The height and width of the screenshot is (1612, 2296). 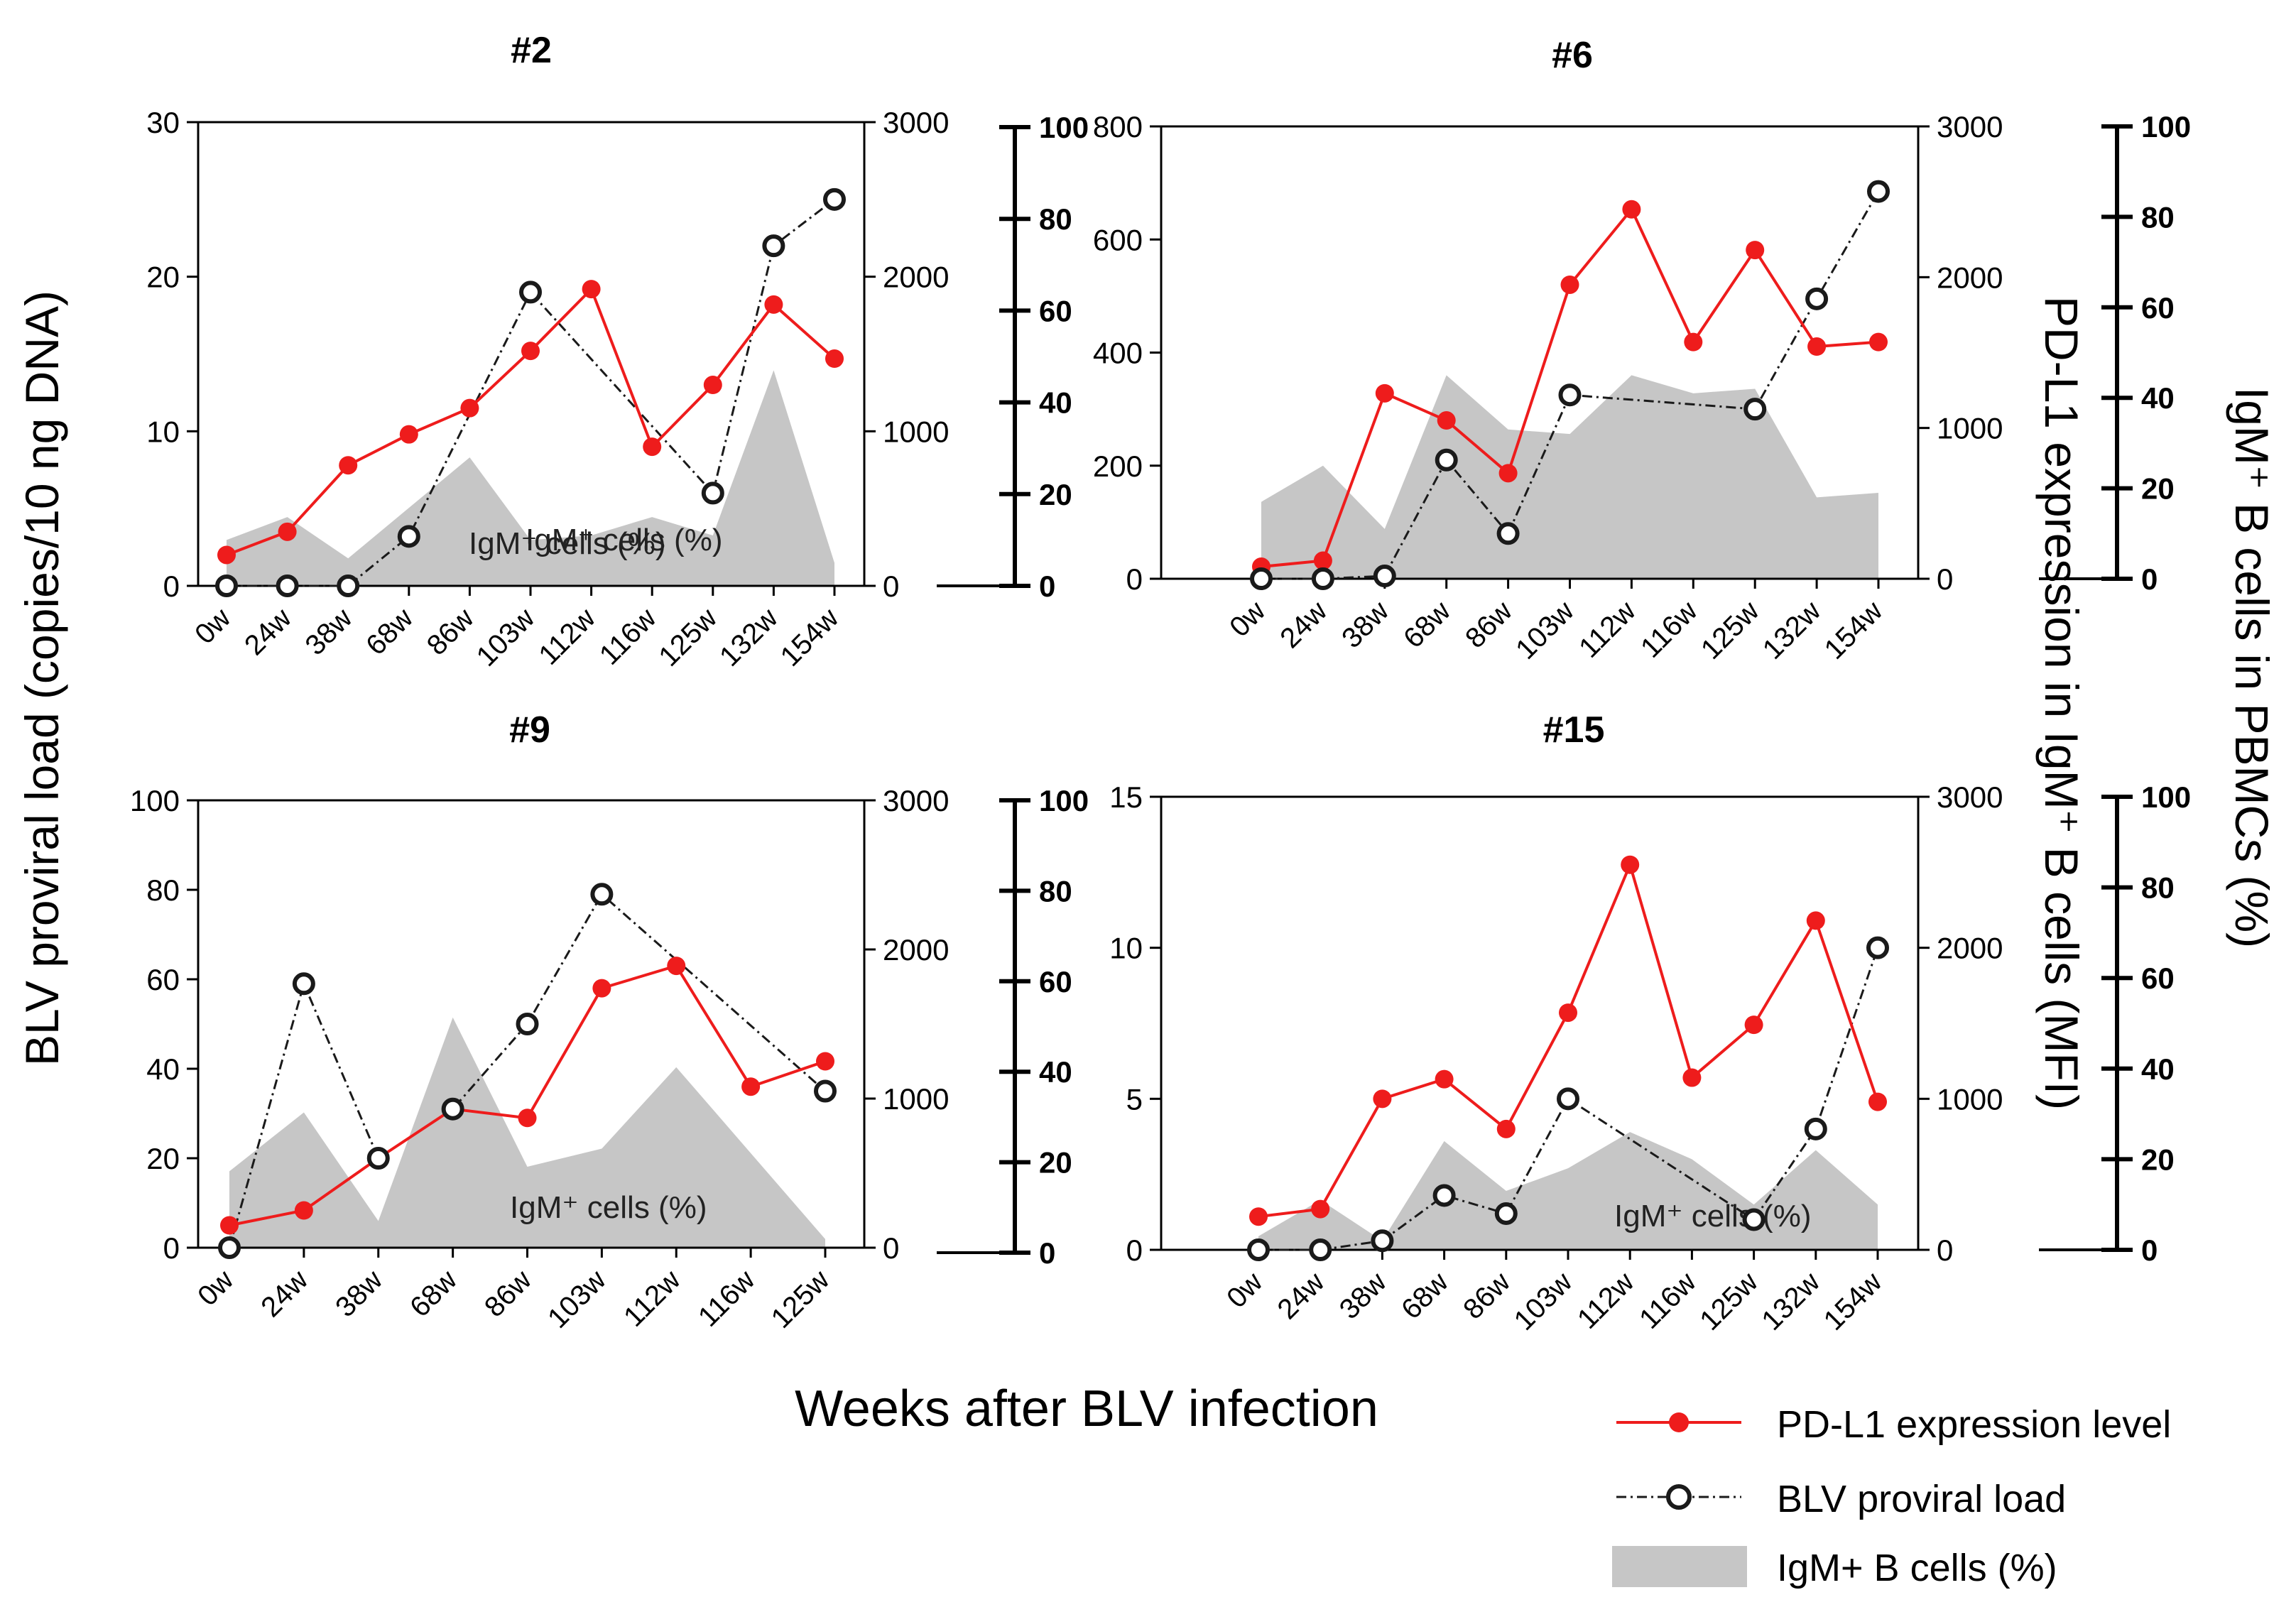 I want to click on left-axis-tick-label: 600, so click(x=1118, y=239).